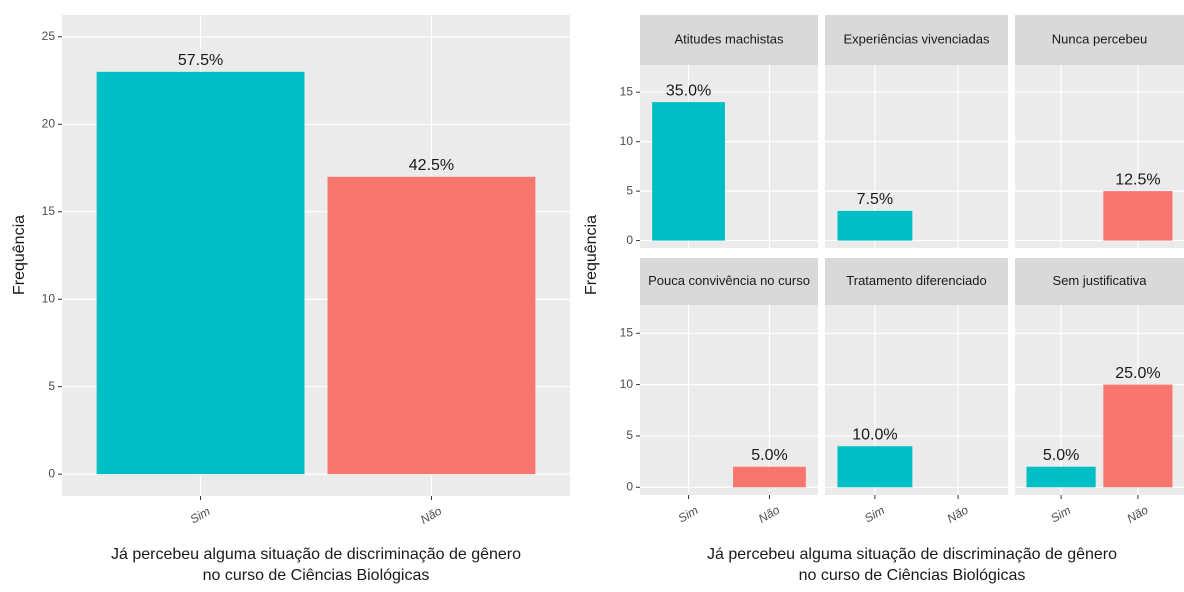 This screenshot has width=1184, height=592. Describe the element at coordinates (1137, 179) in the screenshot. I see `data-label: 12.5%` at that location.